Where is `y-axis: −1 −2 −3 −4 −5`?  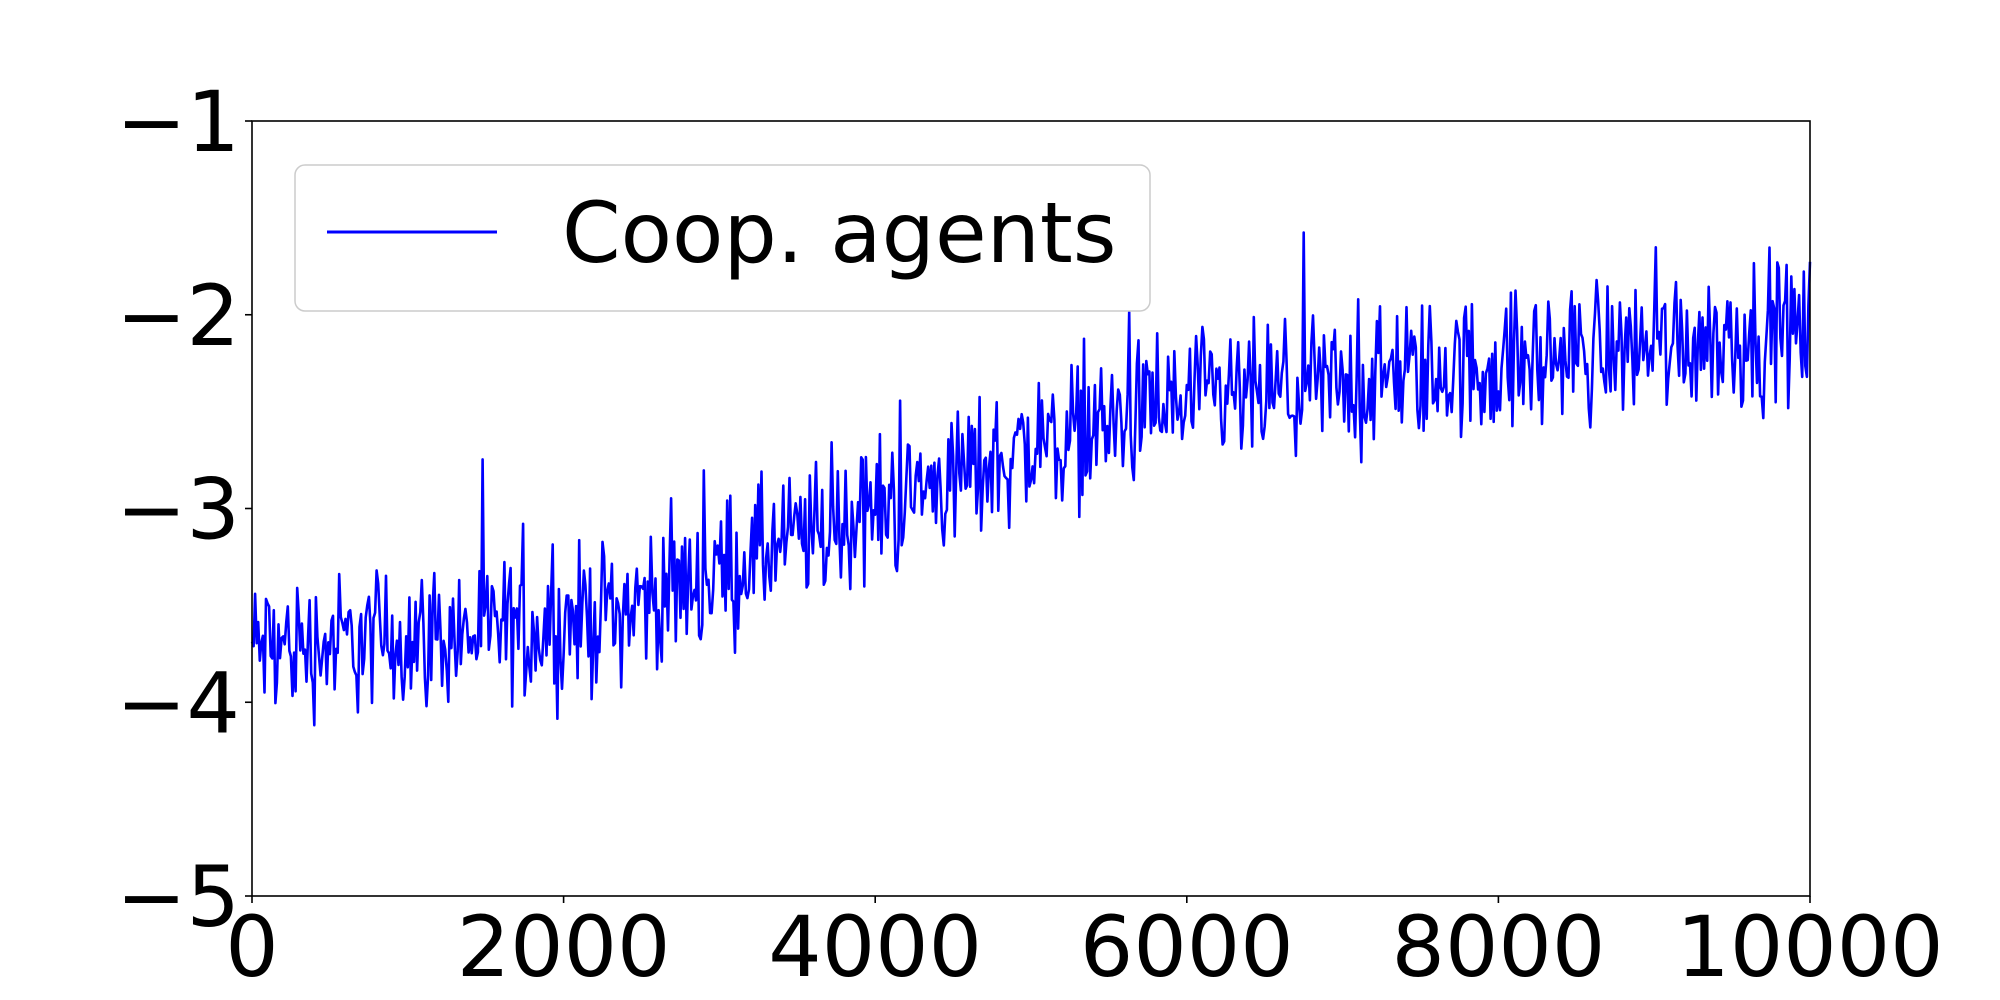
y-axis: −1 −2 −3 −4 −5 is located at coordinates (184, 509).